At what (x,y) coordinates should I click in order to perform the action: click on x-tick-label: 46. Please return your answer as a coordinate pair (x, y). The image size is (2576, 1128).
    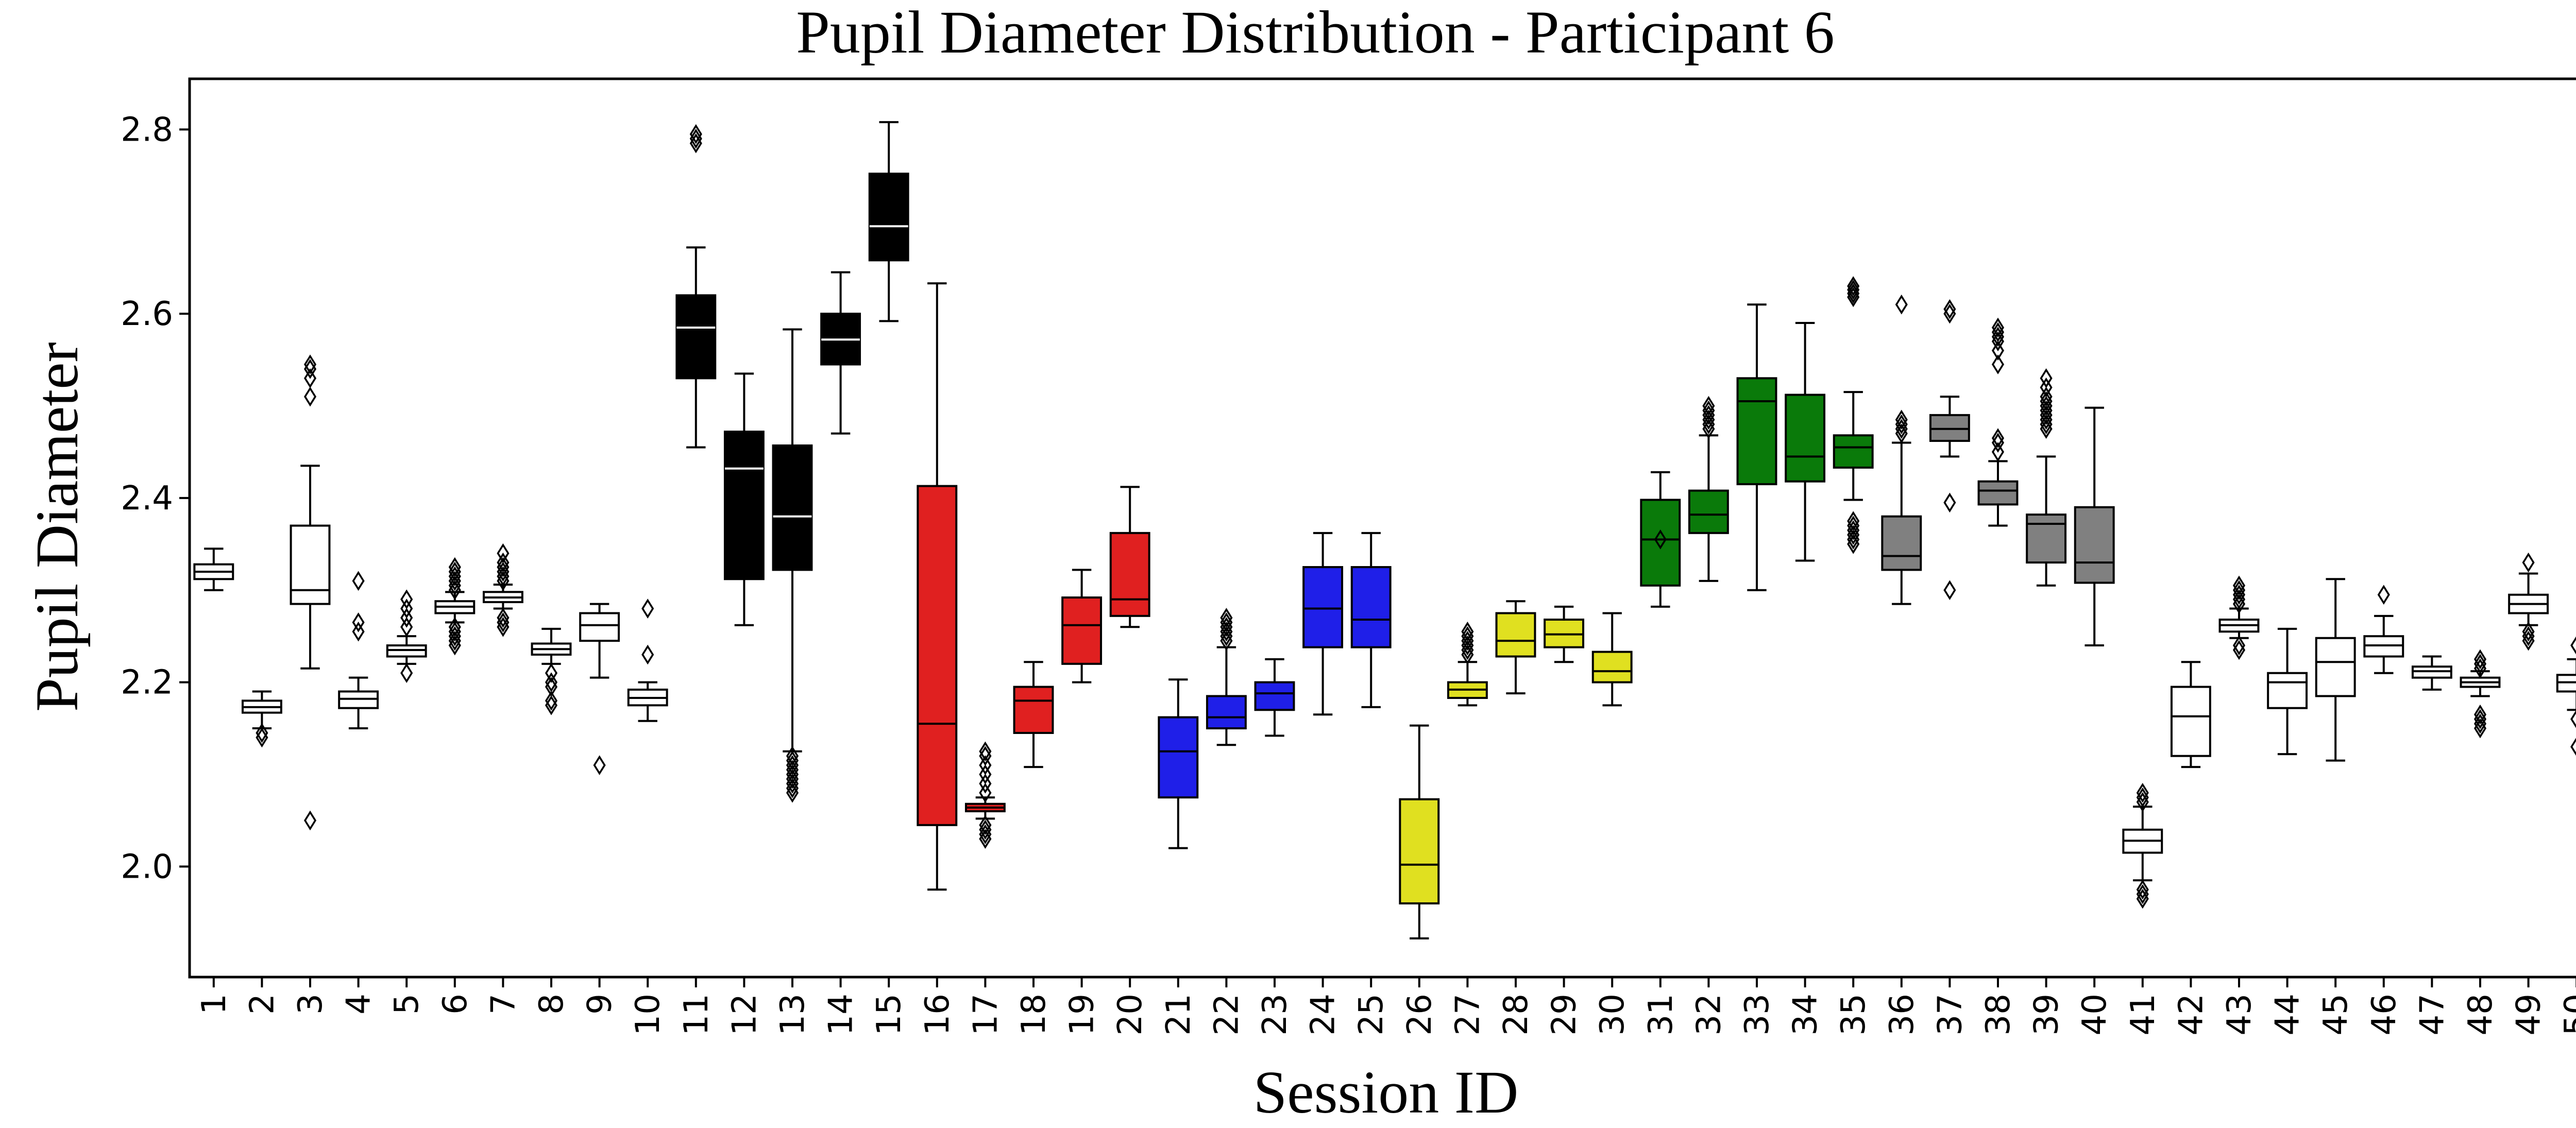
    Looking at the image, I should click on (2384, 1014).